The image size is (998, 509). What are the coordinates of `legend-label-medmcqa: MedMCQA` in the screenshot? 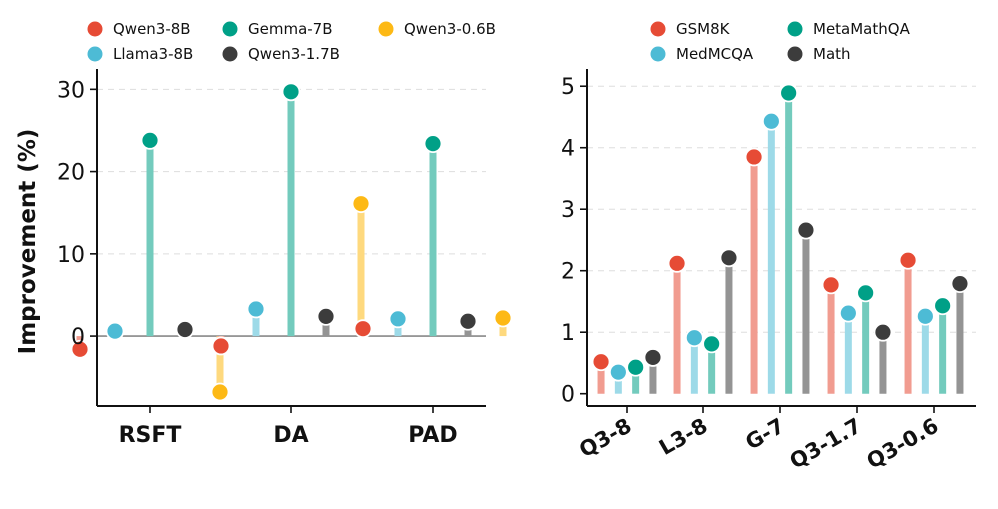 It's located at (715, 54).